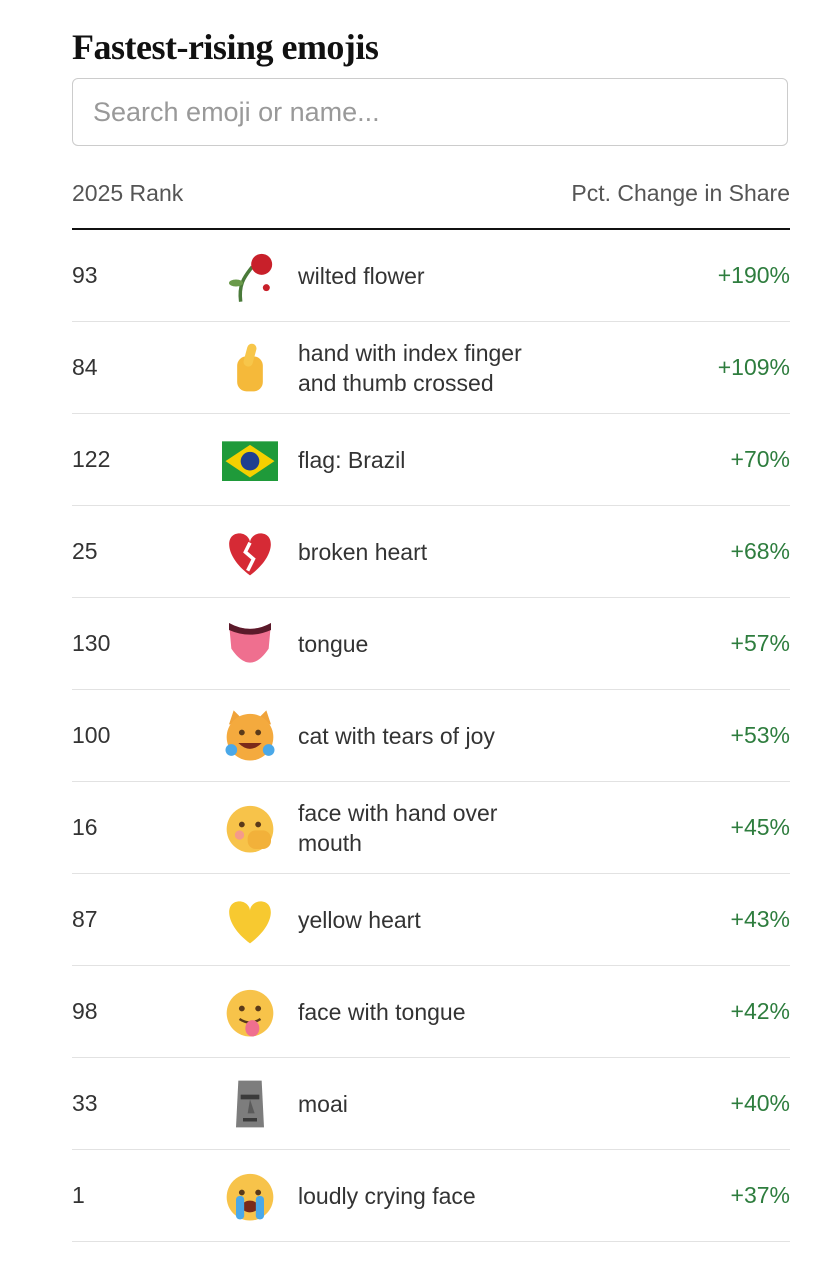 The height and width of the screenshot is (1280, 835). Describe the element at coordinates (760, 1195) in the screenshot. I see `change-cell: +37%` at that location.